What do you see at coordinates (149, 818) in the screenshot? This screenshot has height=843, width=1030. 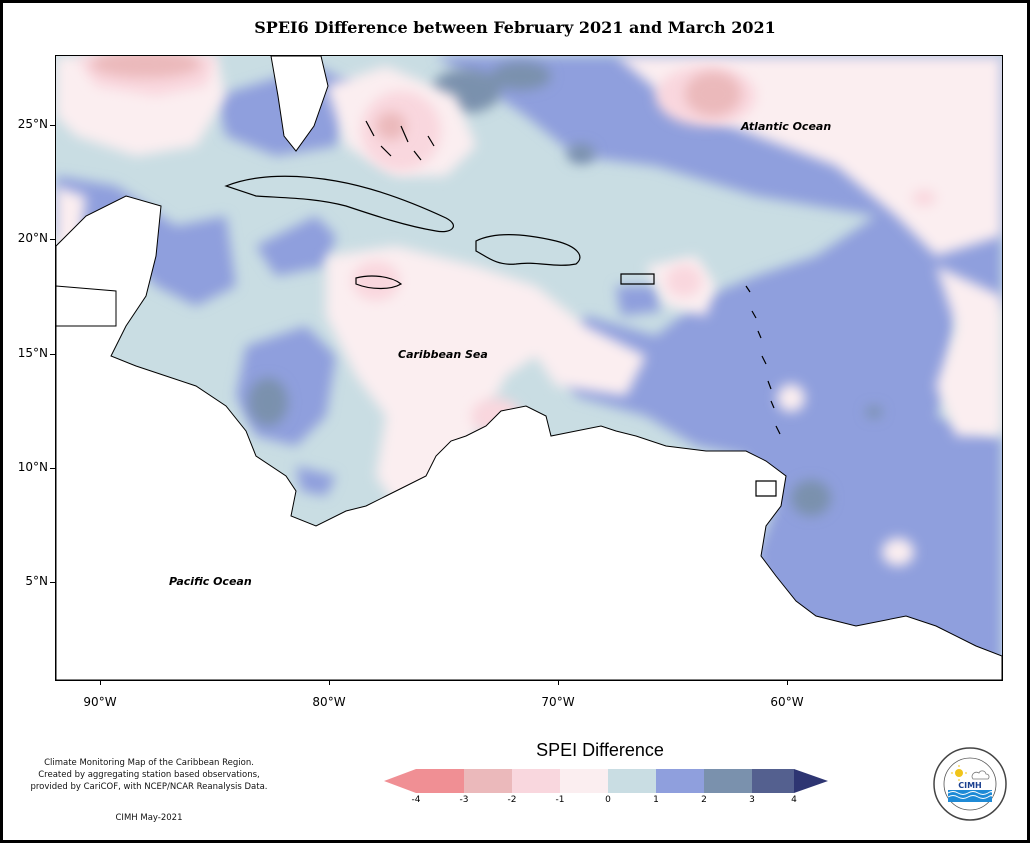 I see `credit-date: CIMH May-2021` at bounding box center [149, 818].